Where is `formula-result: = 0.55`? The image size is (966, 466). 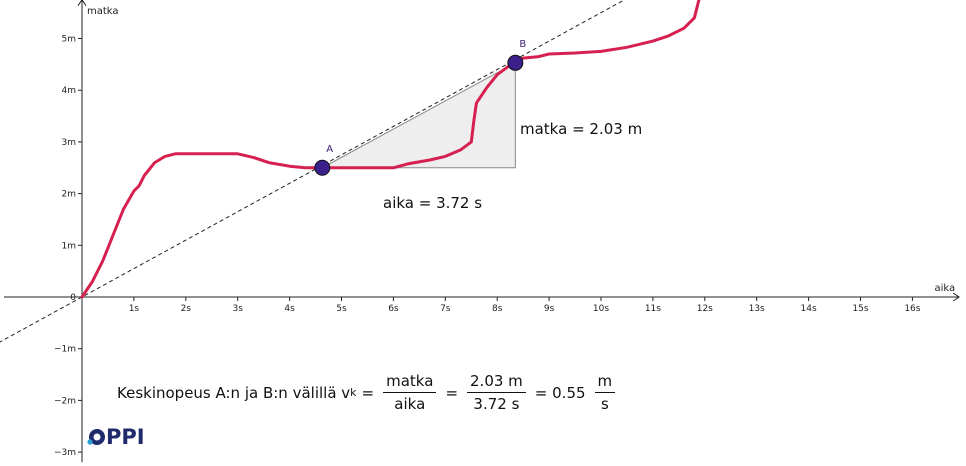
formula-result: = 0.55 is located at coordinates (560, 392).